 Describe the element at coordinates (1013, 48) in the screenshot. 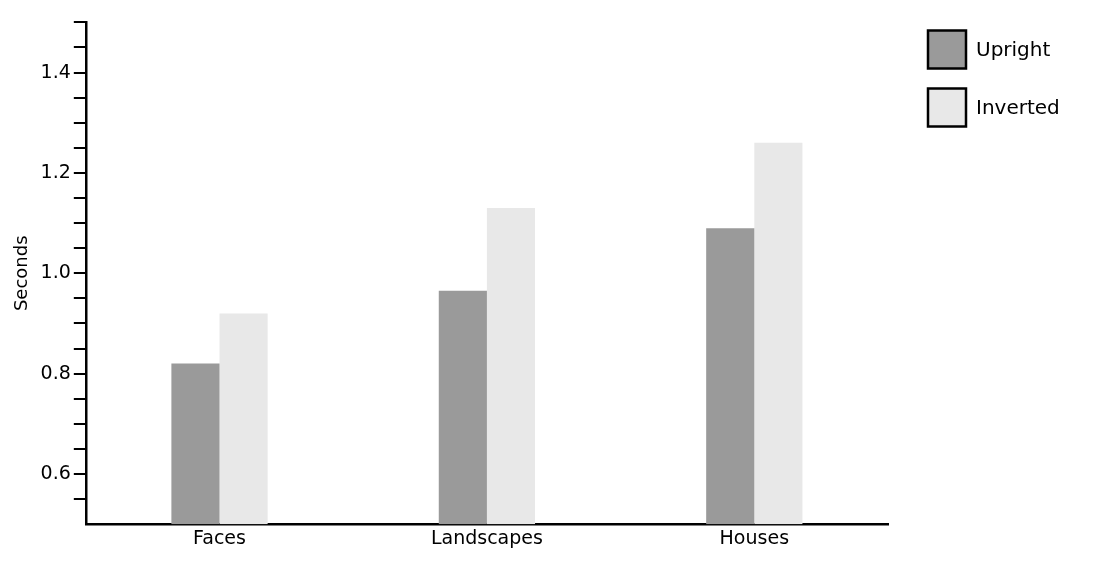

I see `legend-label: Upright` at that location.